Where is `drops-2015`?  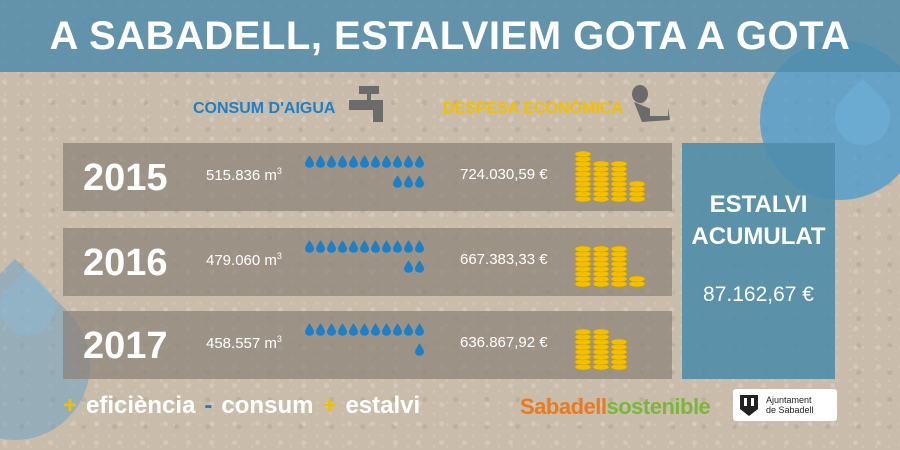 drops-2015 is located at coordinates (370, 175).